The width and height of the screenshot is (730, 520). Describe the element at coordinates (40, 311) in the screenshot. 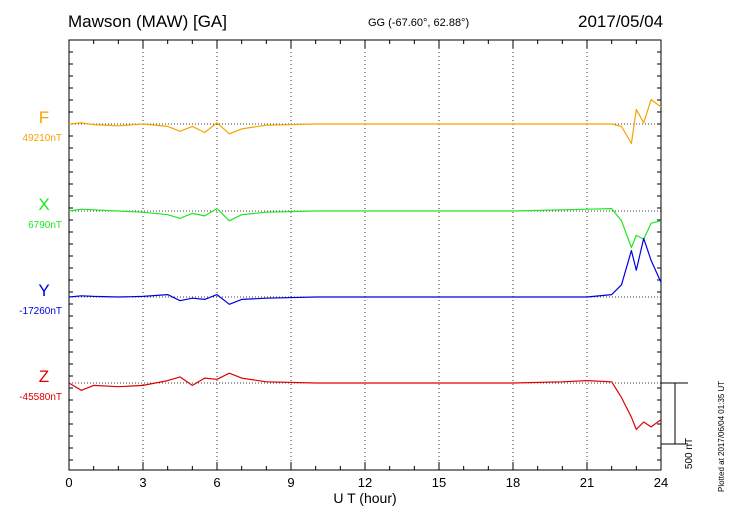

I see `baseline-label-y: -17260nT` at that location.